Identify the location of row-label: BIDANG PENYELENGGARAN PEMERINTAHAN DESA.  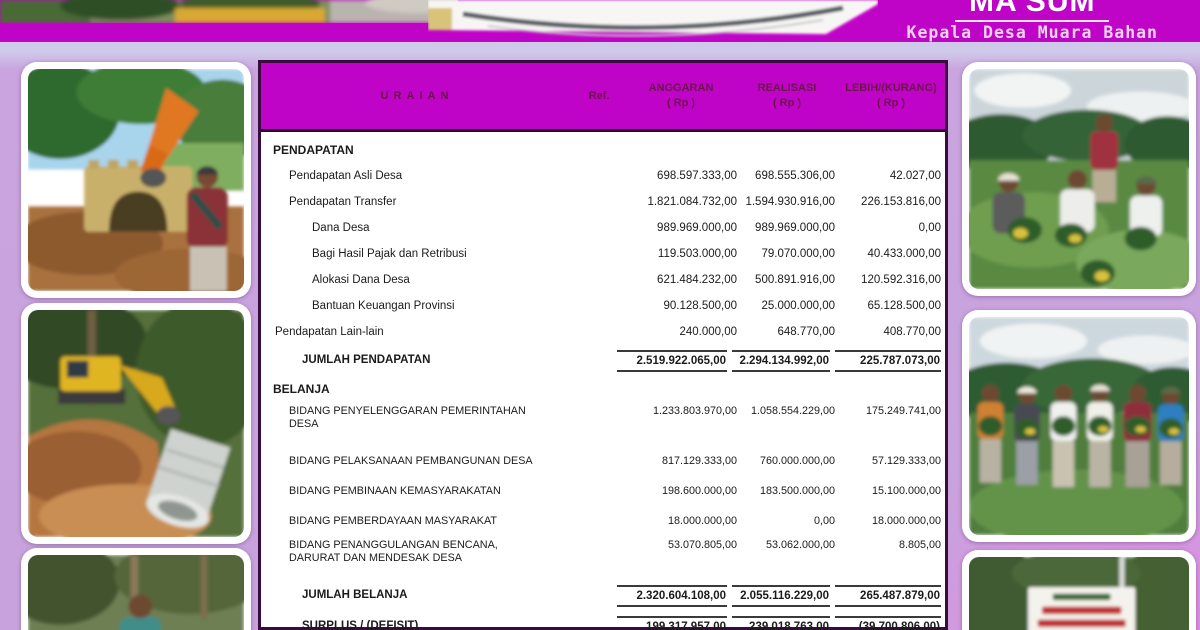
(407, 417).